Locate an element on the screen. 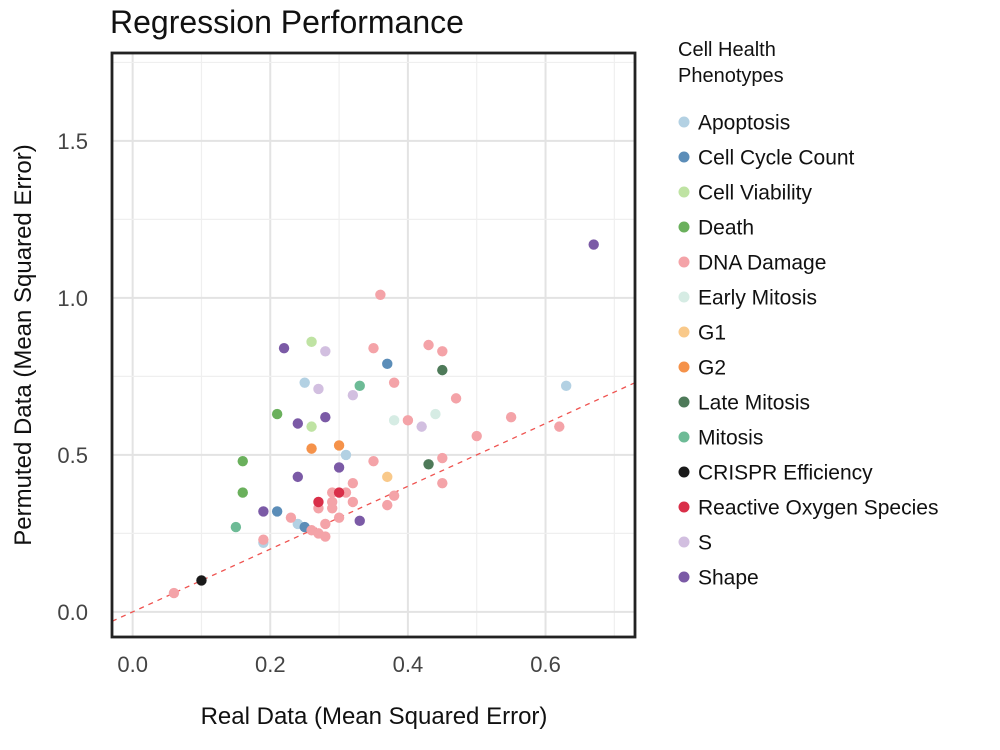 The height and width of the screenshot is (750, 1000). x-axis-label: Real Data (Mean Squared Error) is located at coordinates (374, 716).